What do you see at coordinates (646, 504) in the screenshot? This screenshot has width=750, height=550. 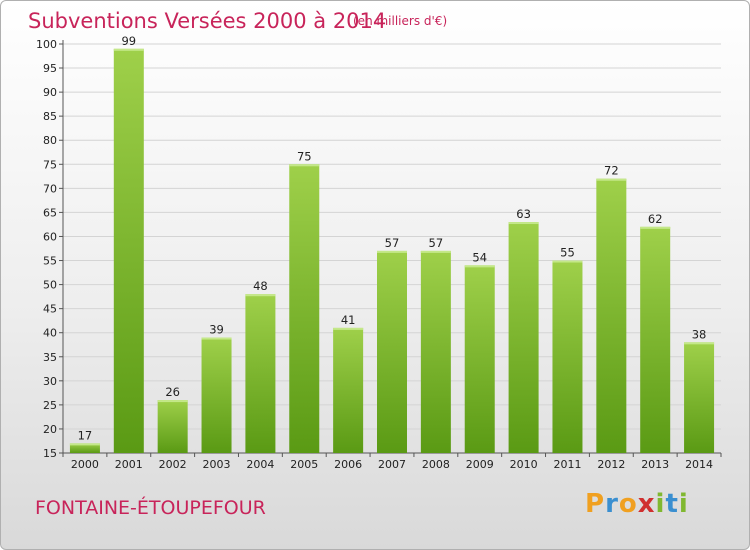 I see `logo-letter: x` at bounding box center [646, 504].